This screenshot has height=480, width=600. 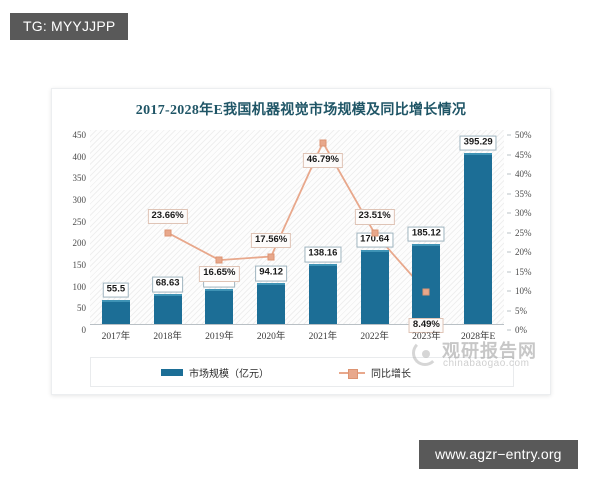 I want to click on left-axis-tick: 200, so click(x=79, y=243).